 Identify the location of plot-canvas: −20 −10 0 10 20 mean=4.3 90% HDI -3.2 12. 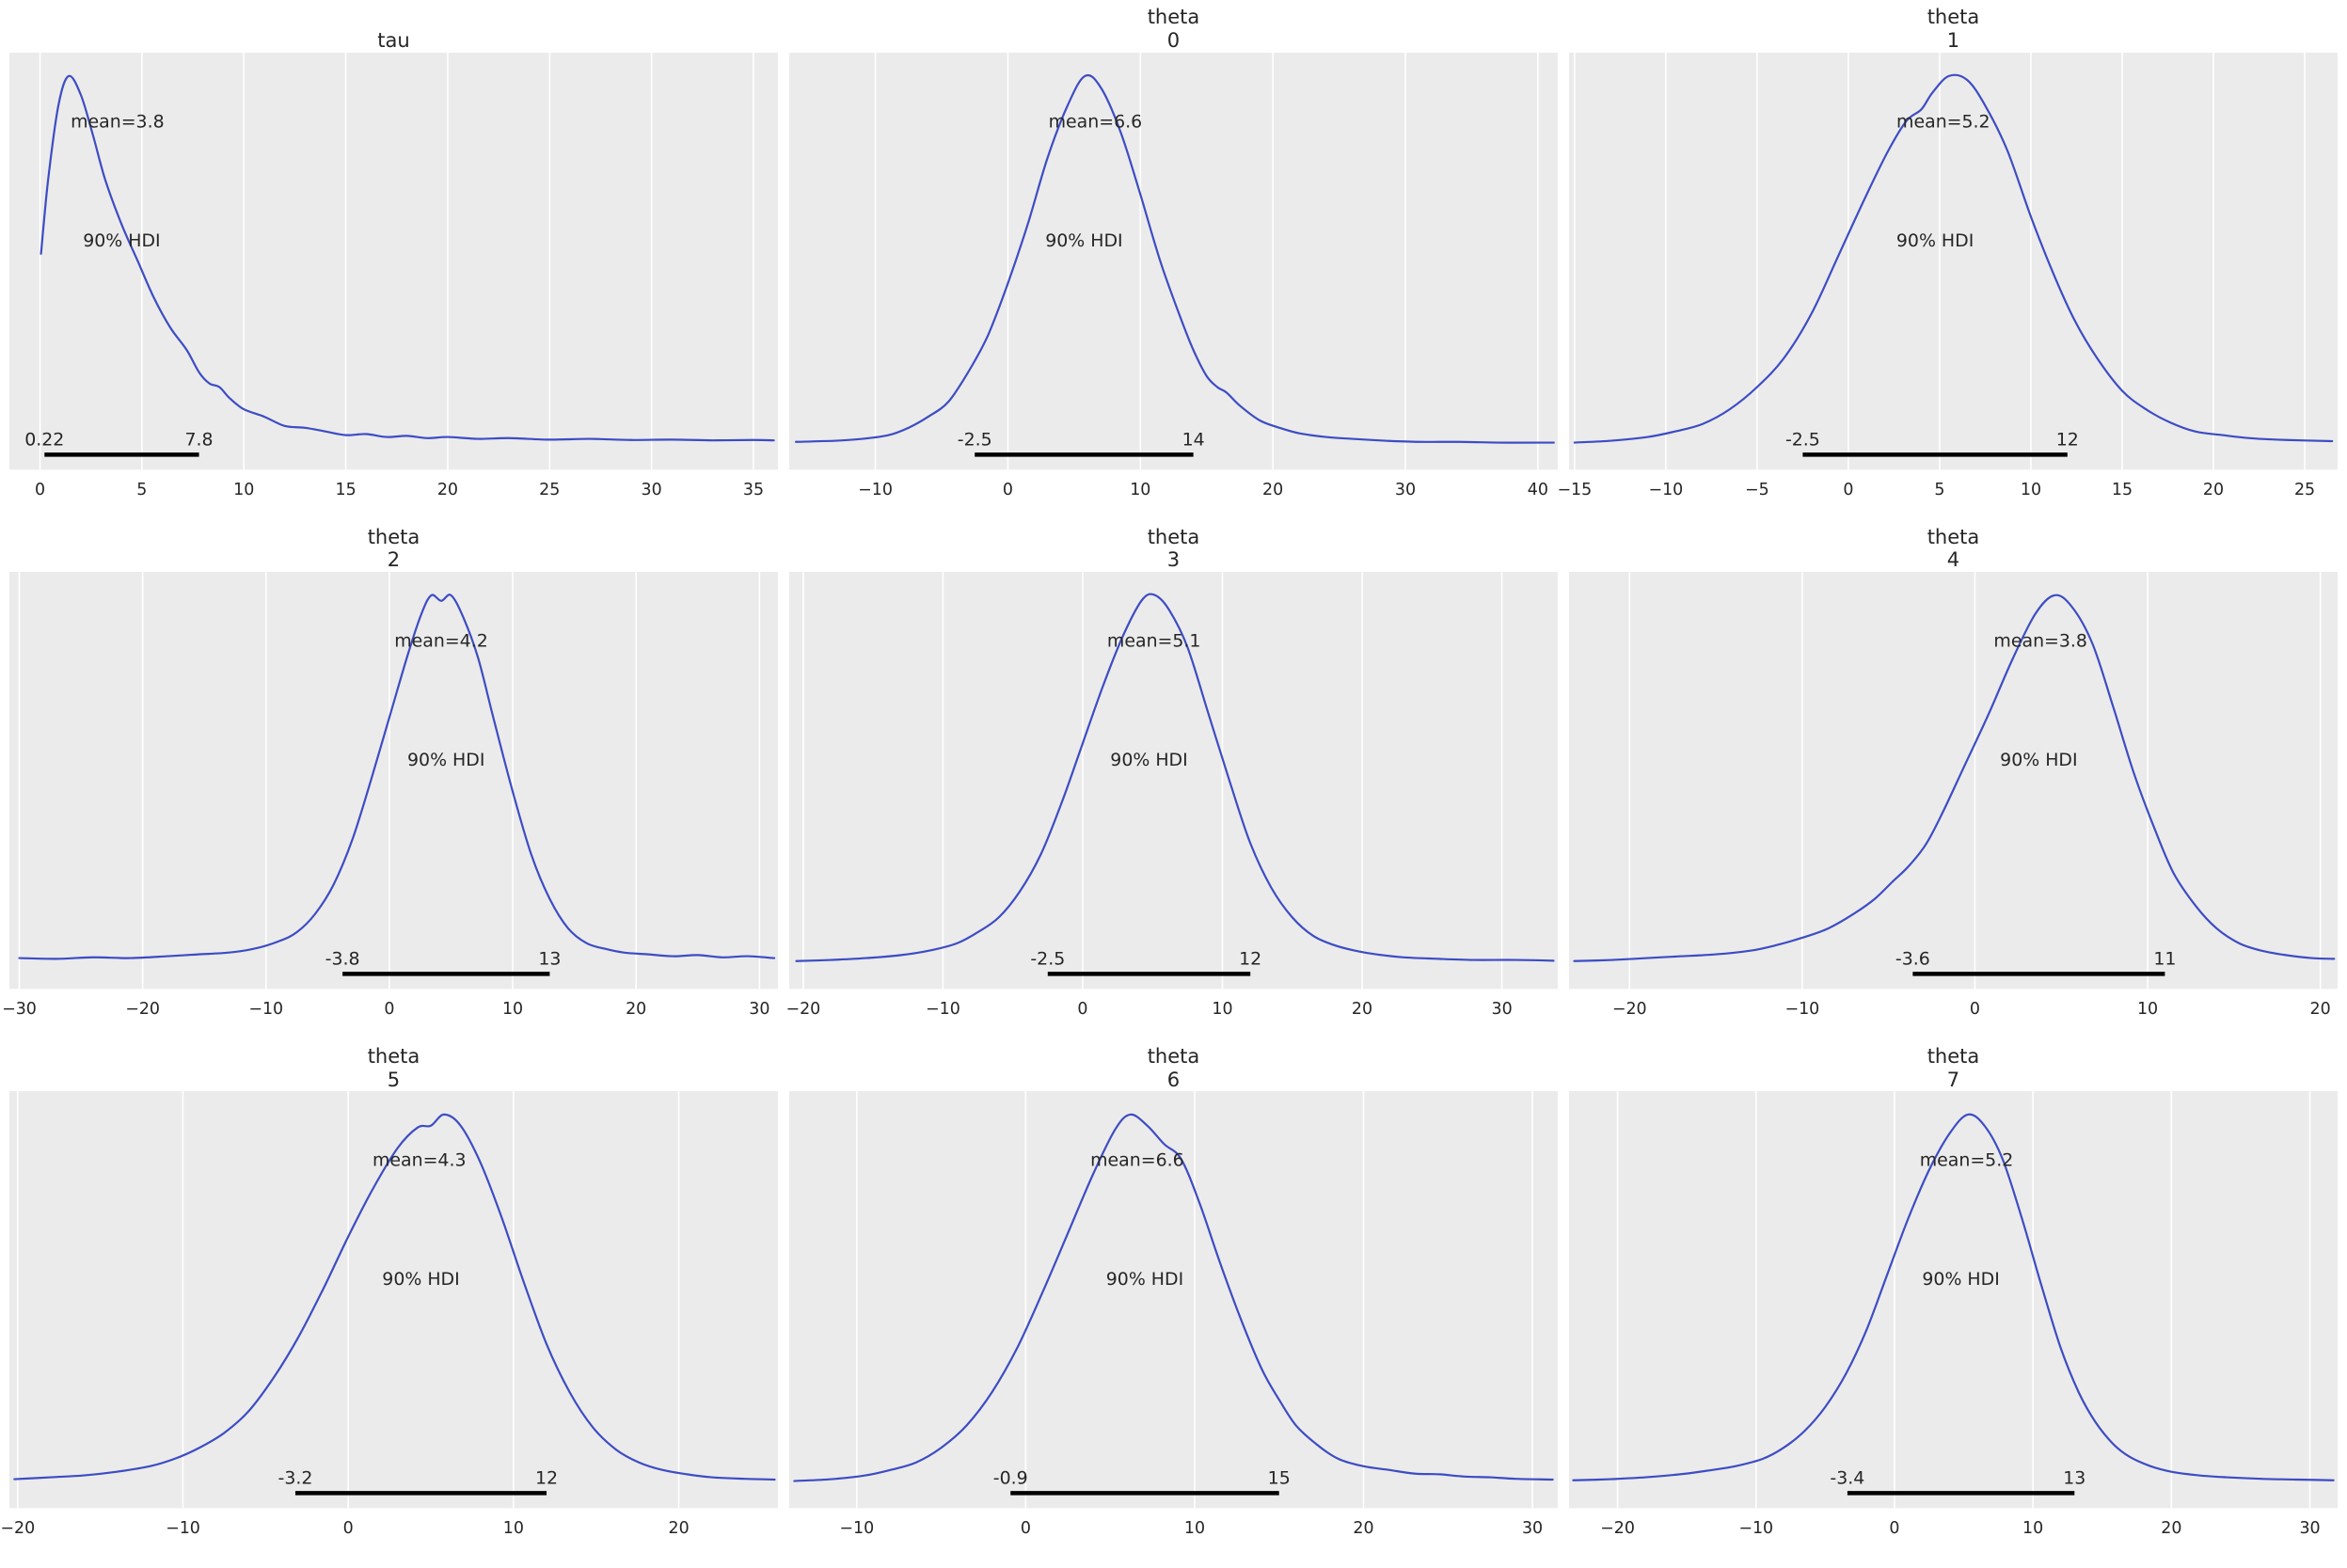
(389, 1315).